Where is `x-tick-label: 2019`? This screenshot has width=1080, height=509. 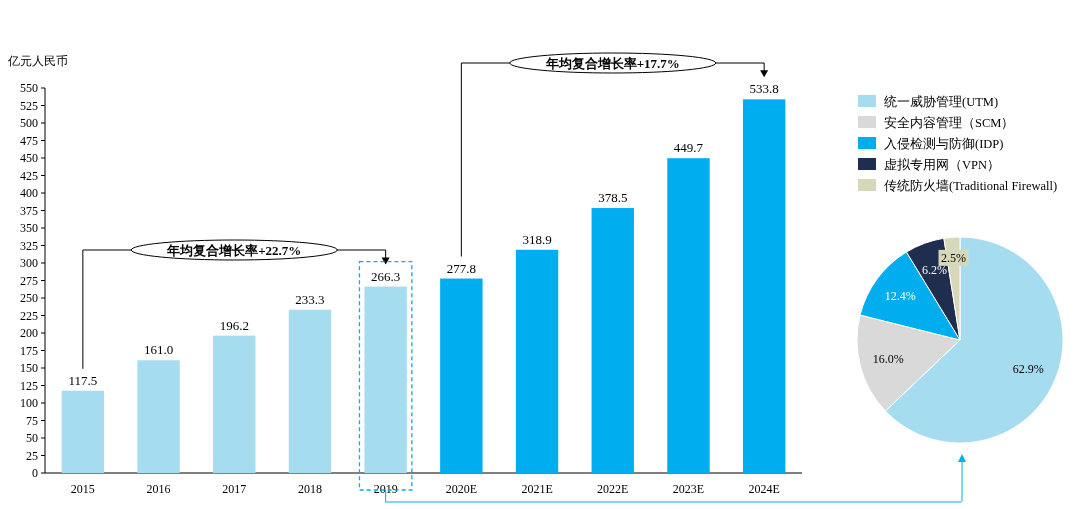
x-tick-label: 2019 is located at coordinates (385, 489).